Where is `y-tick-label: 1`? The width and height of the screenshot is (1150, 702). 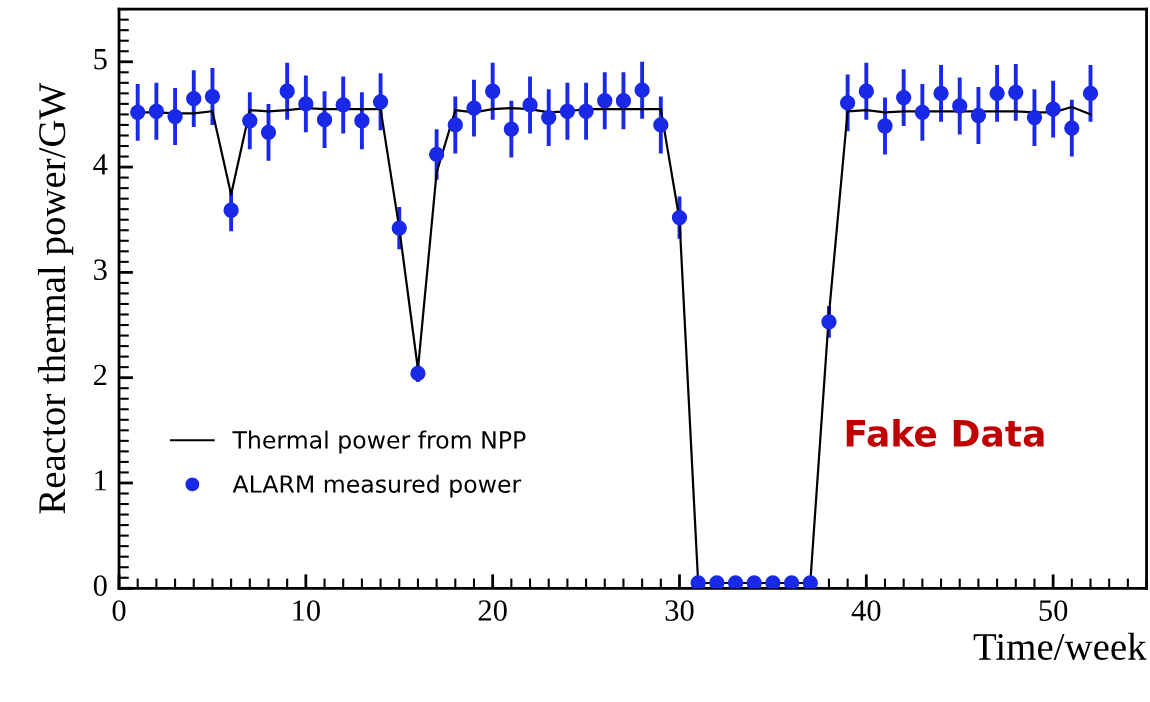 y-tick-label: 1 is located at coordinates (101, 480).